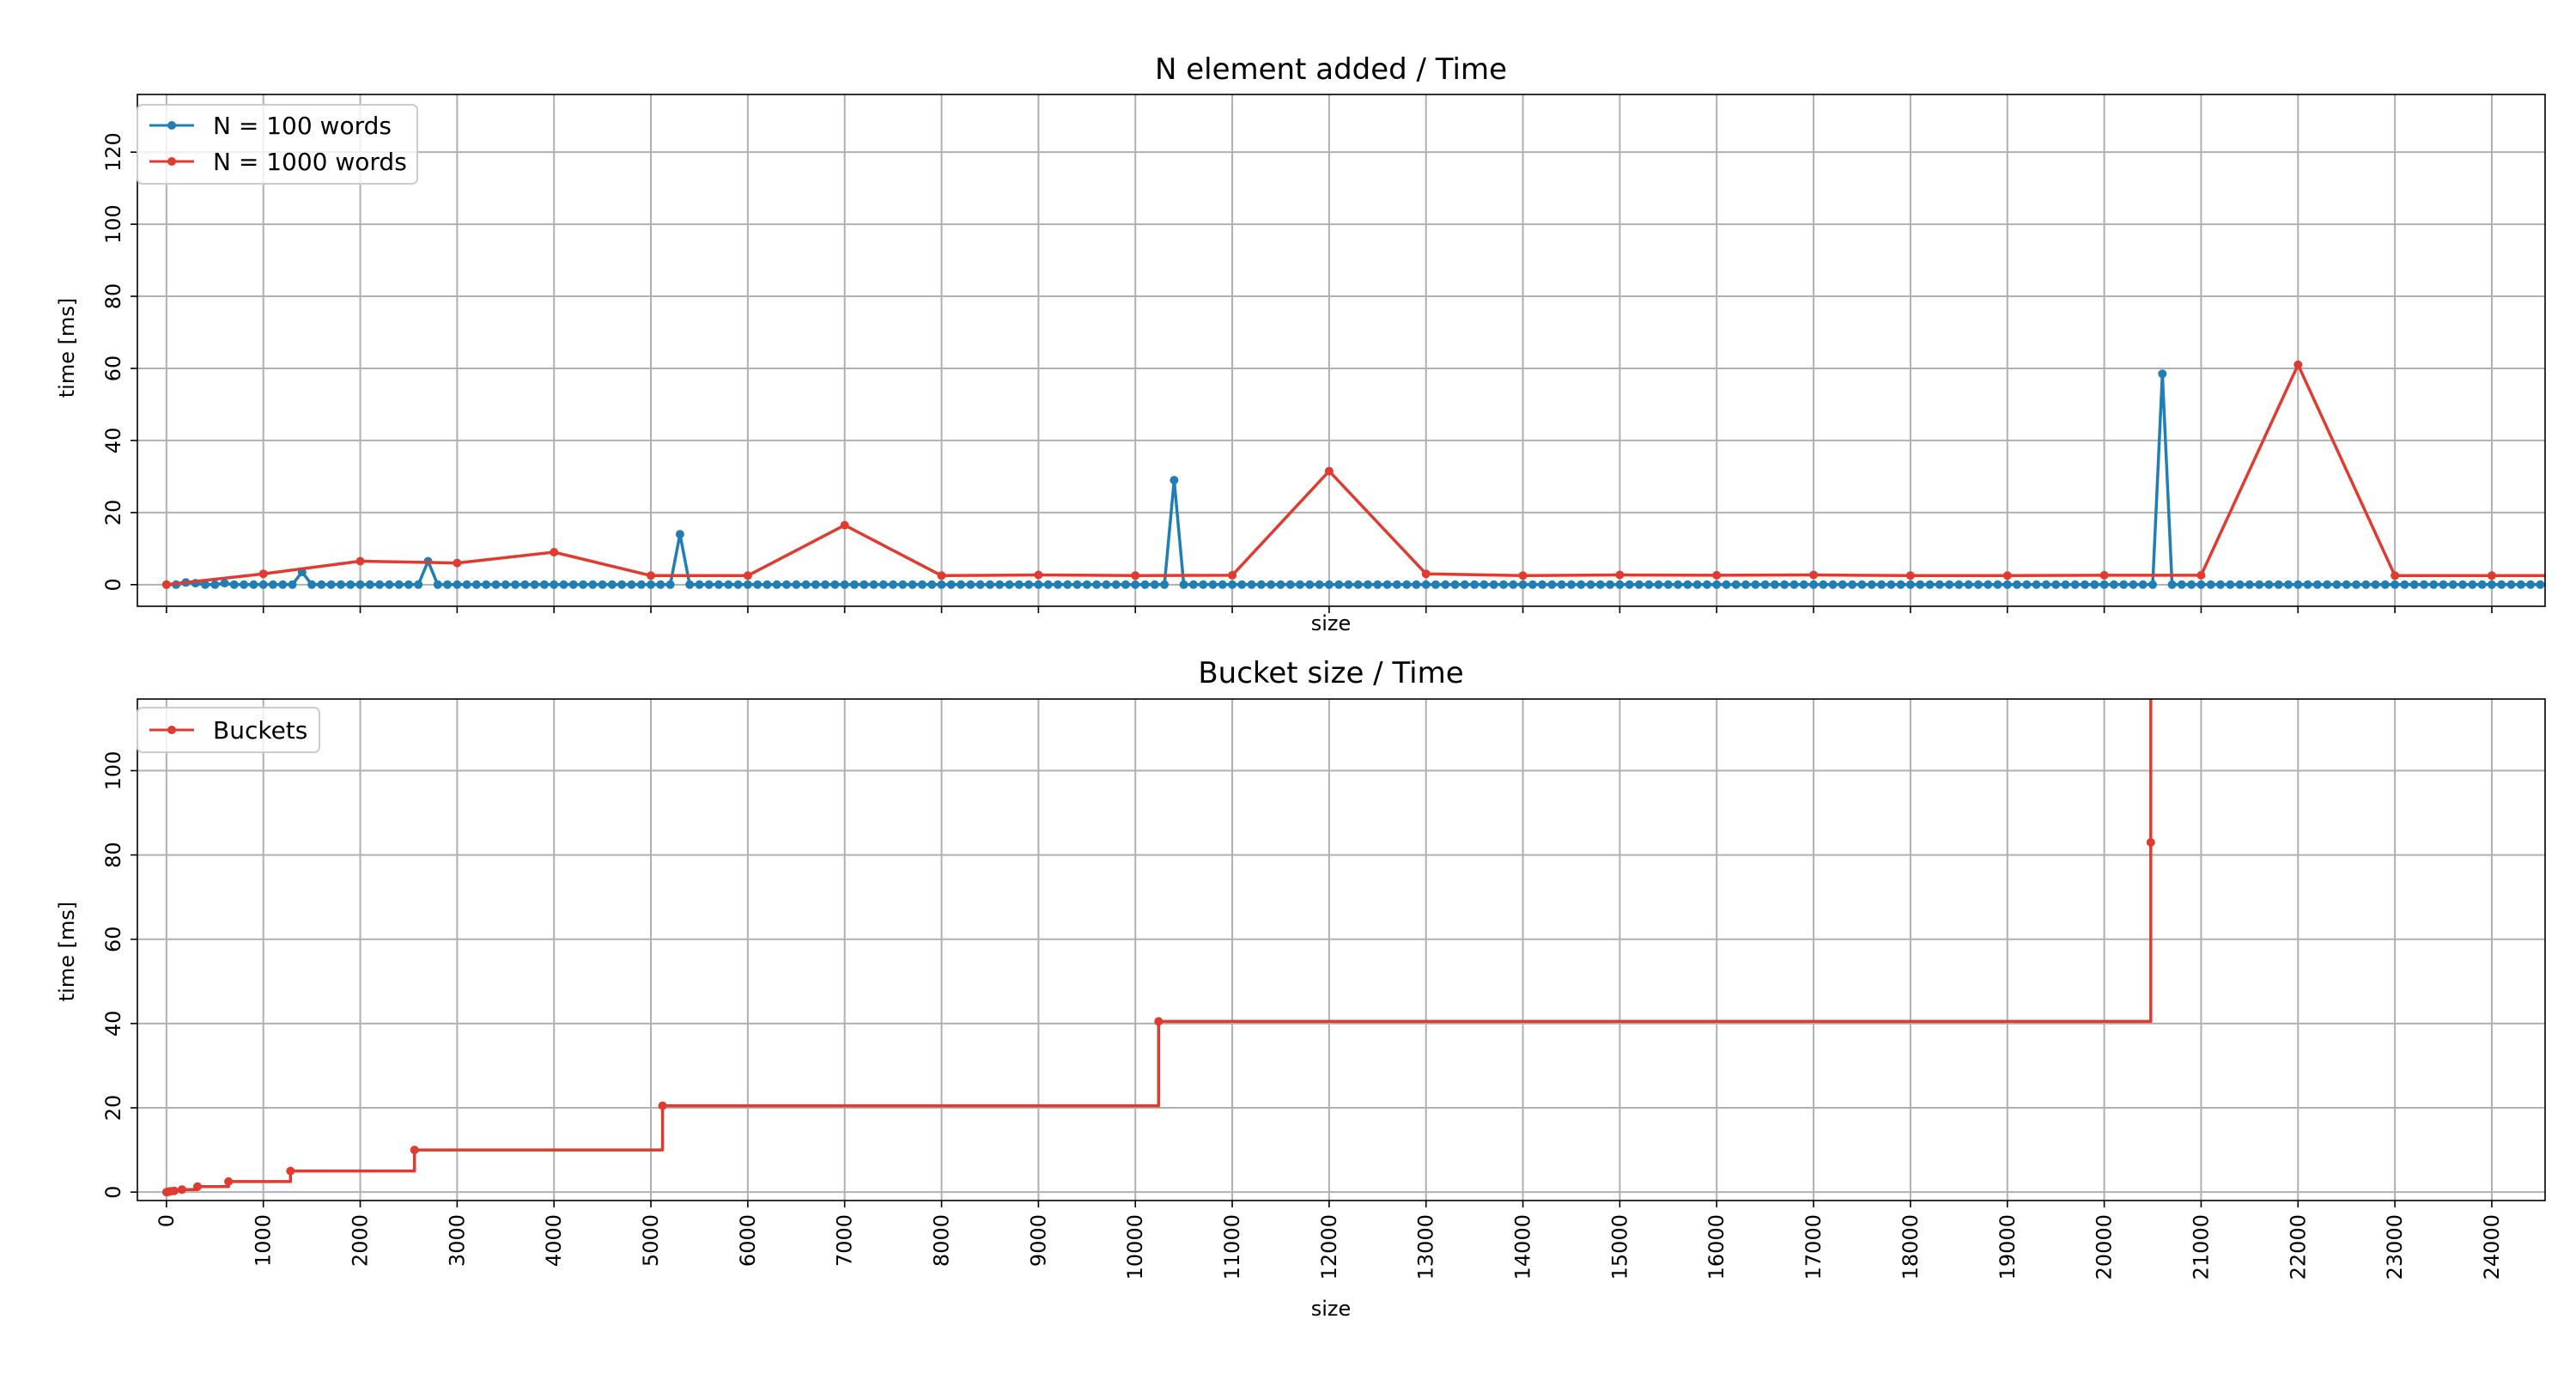  I want to click on x-tick-label: 10000, so click(1135, 1247).